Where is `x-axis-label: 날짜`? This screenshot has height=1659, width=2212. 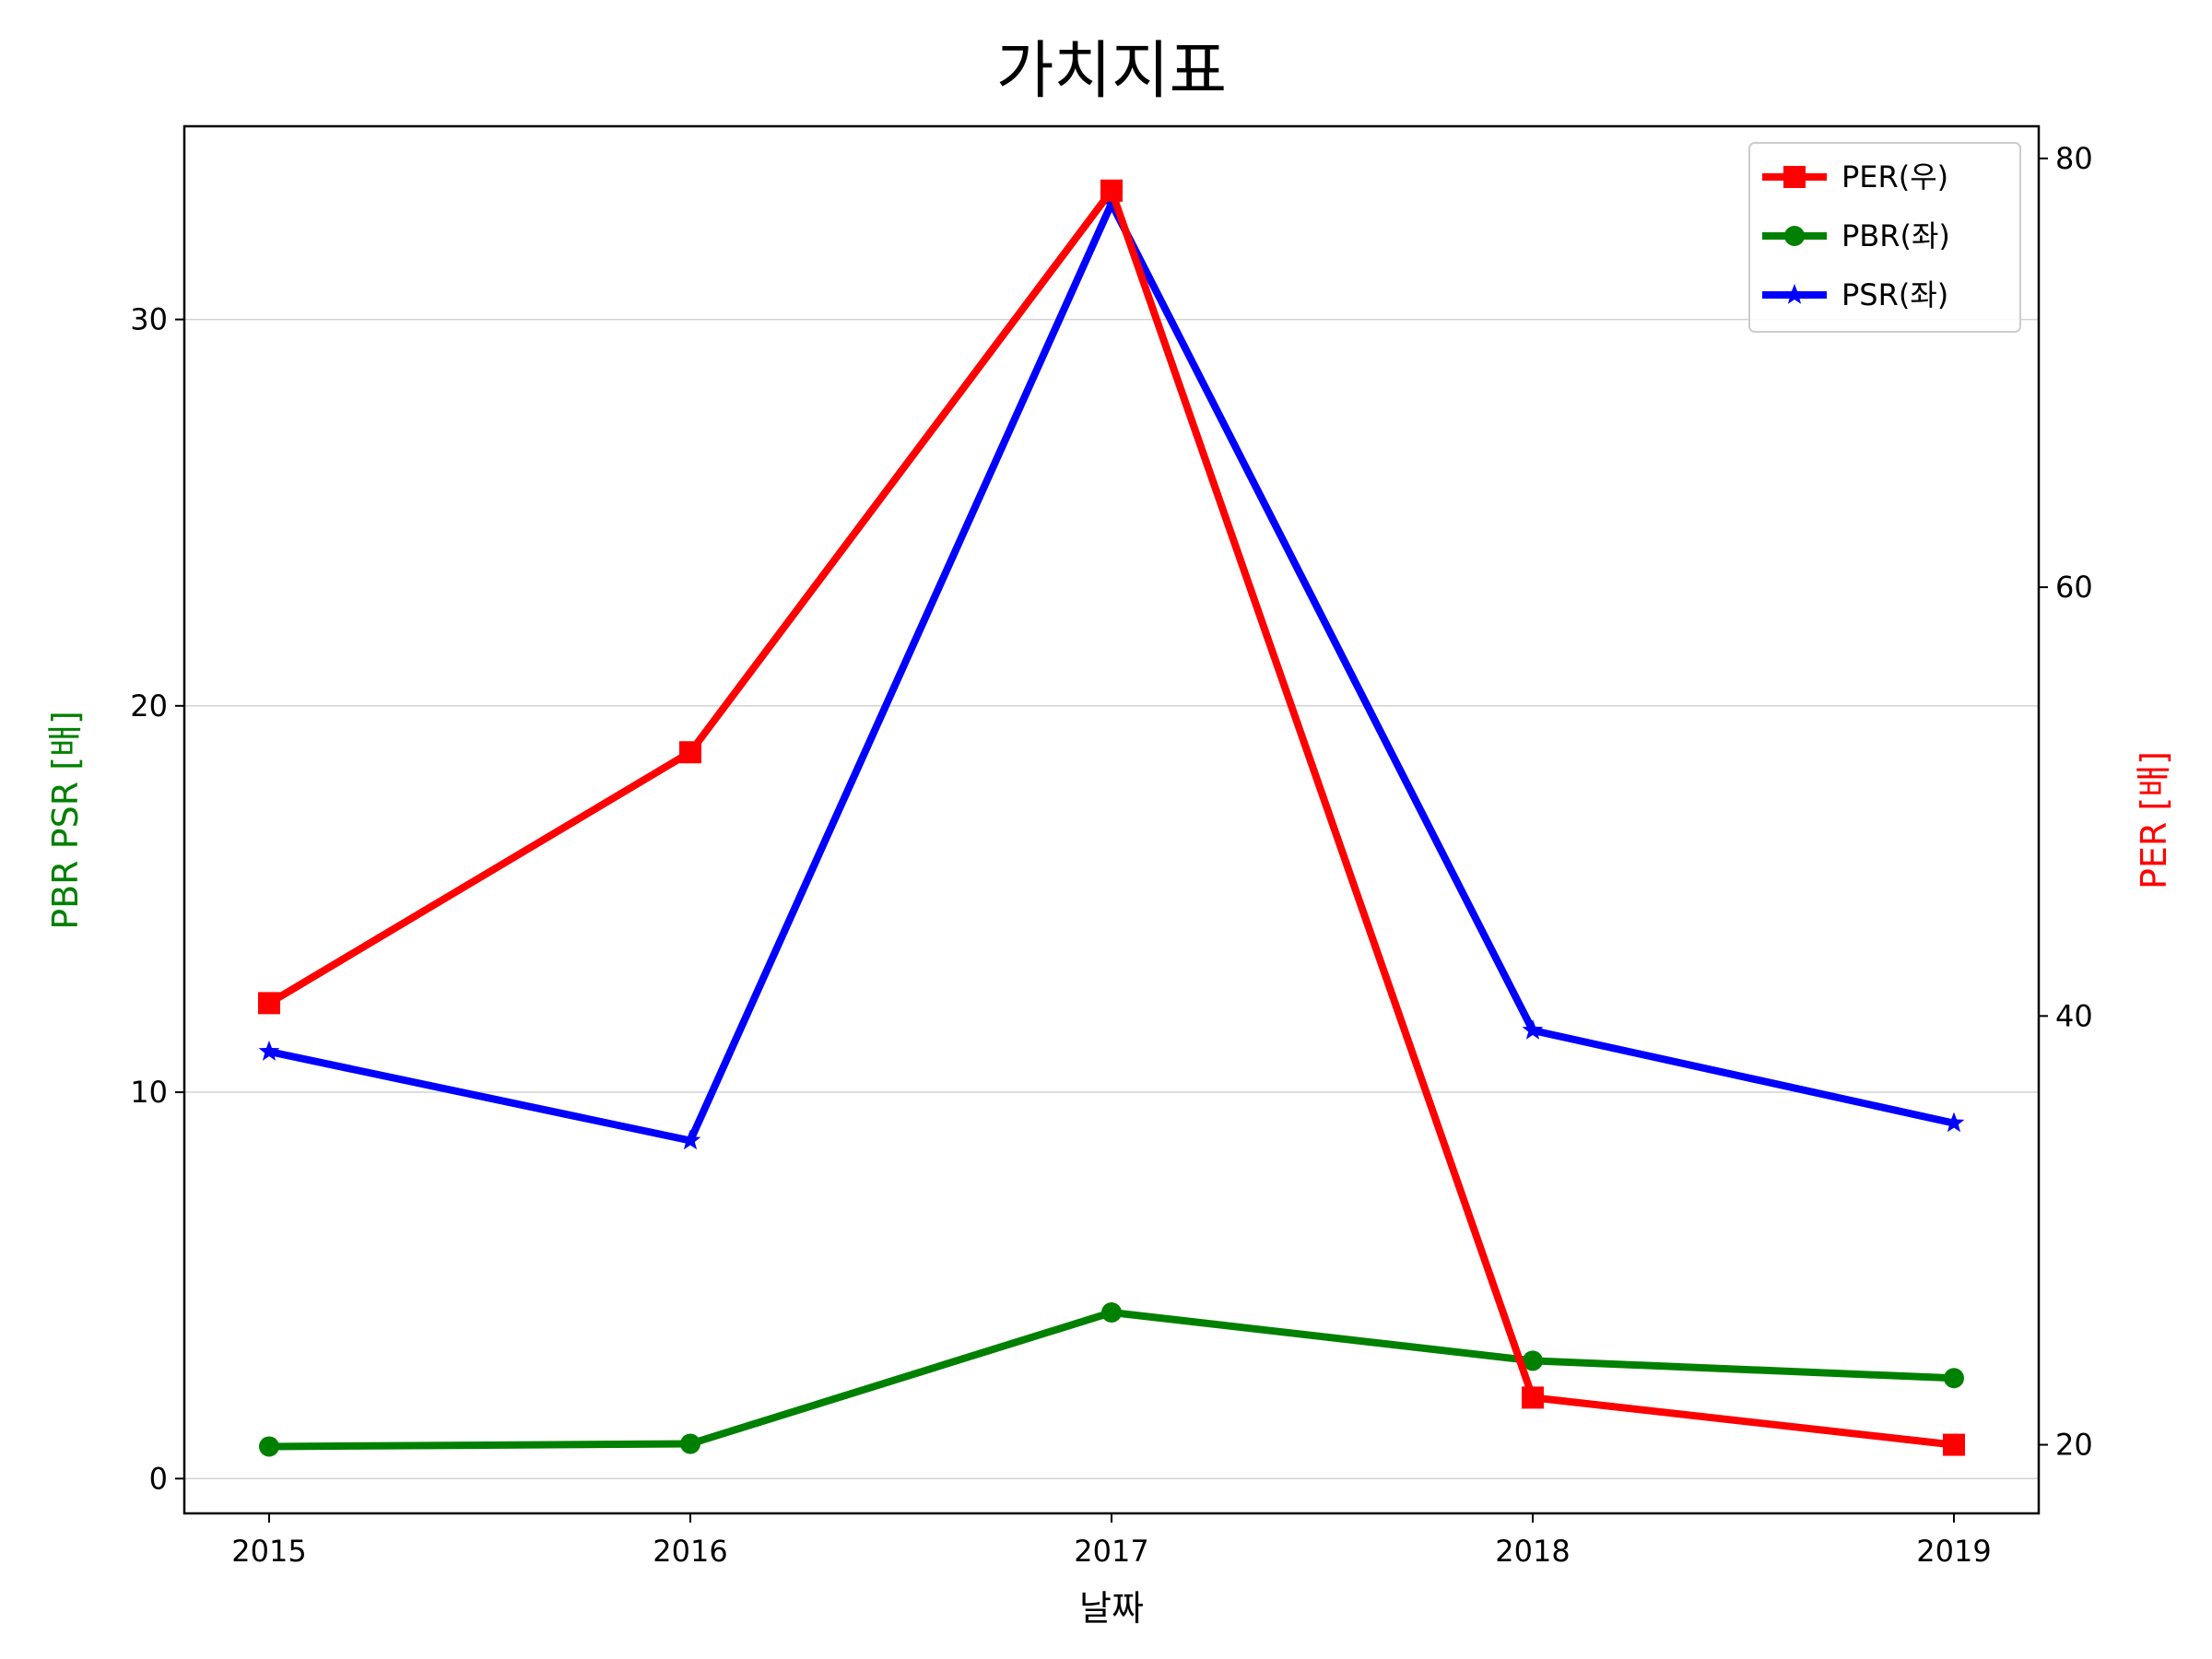
x-axis-label: 날짜 is located at coordinates (1111, 1608).